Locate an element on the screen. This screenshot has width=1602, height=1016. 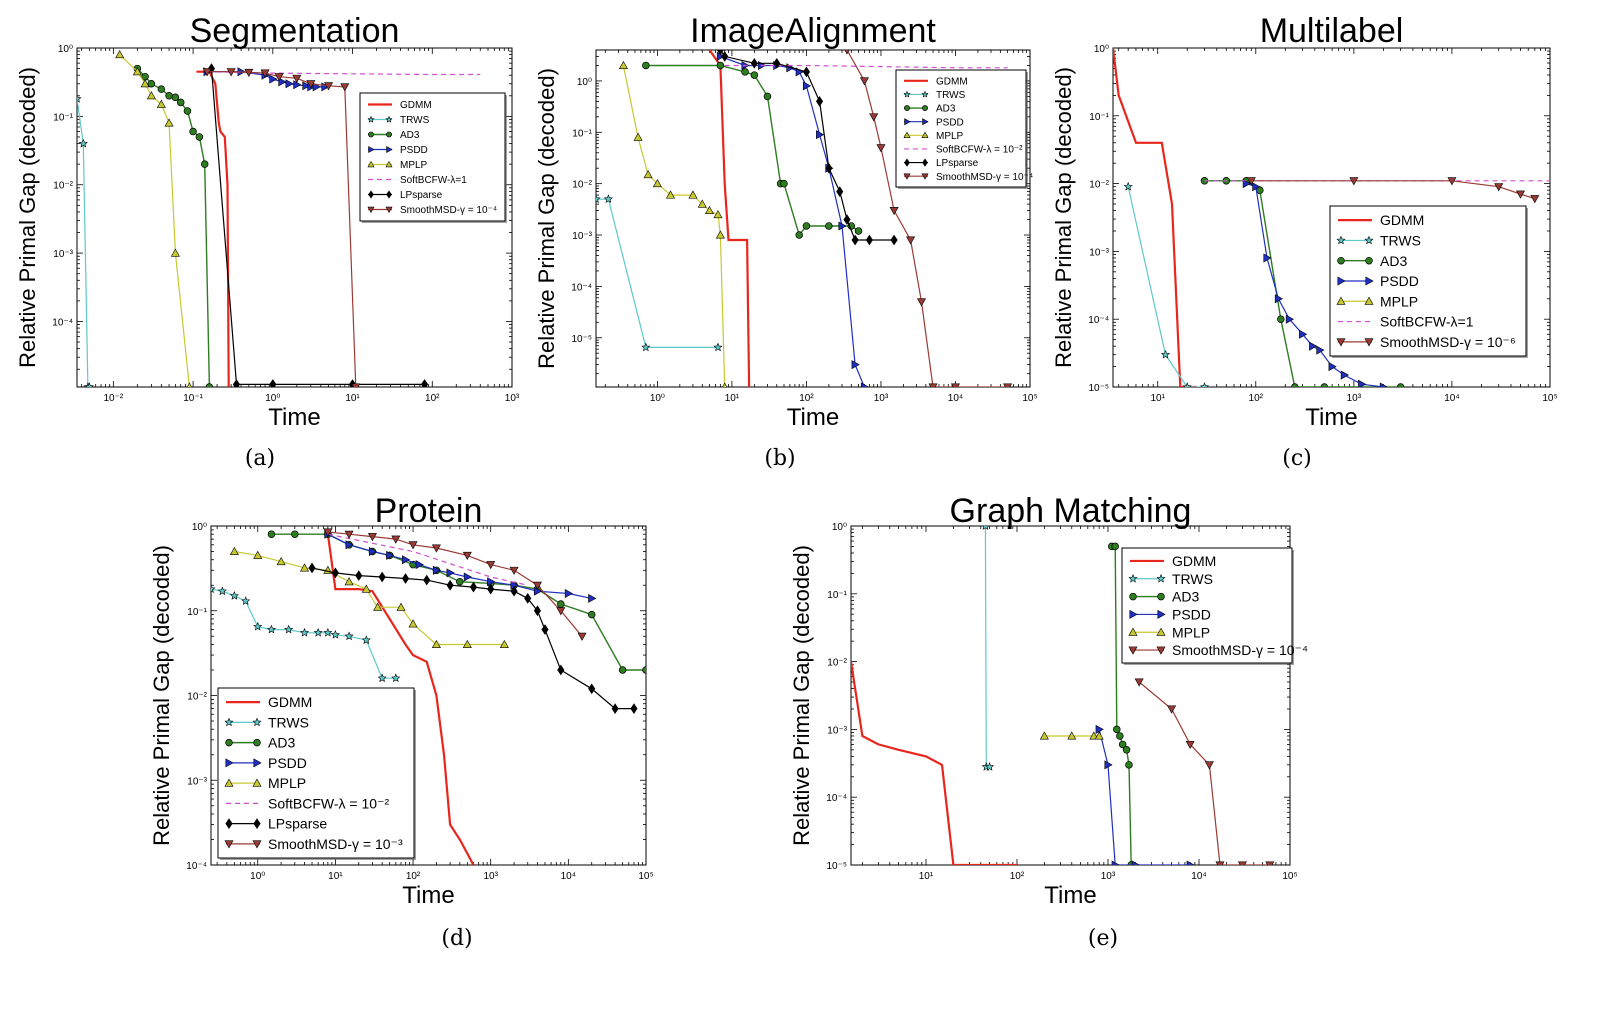
y-tick-label: 10⁰ is located at coordinates (199, 527).